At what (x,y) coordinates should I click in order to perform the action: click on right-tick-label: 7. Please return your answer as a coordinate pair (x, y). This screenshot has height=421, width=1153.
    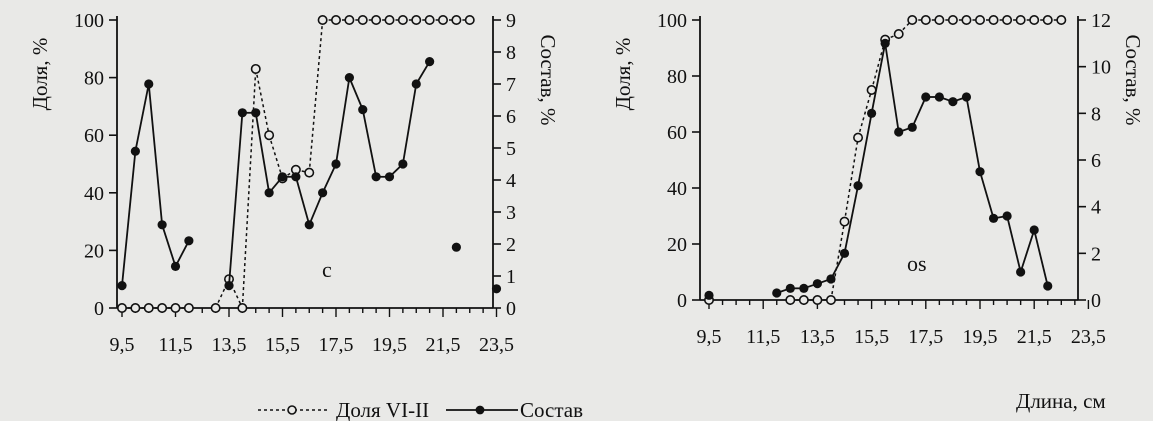
    Looking at the image, I should click on (511, 85).